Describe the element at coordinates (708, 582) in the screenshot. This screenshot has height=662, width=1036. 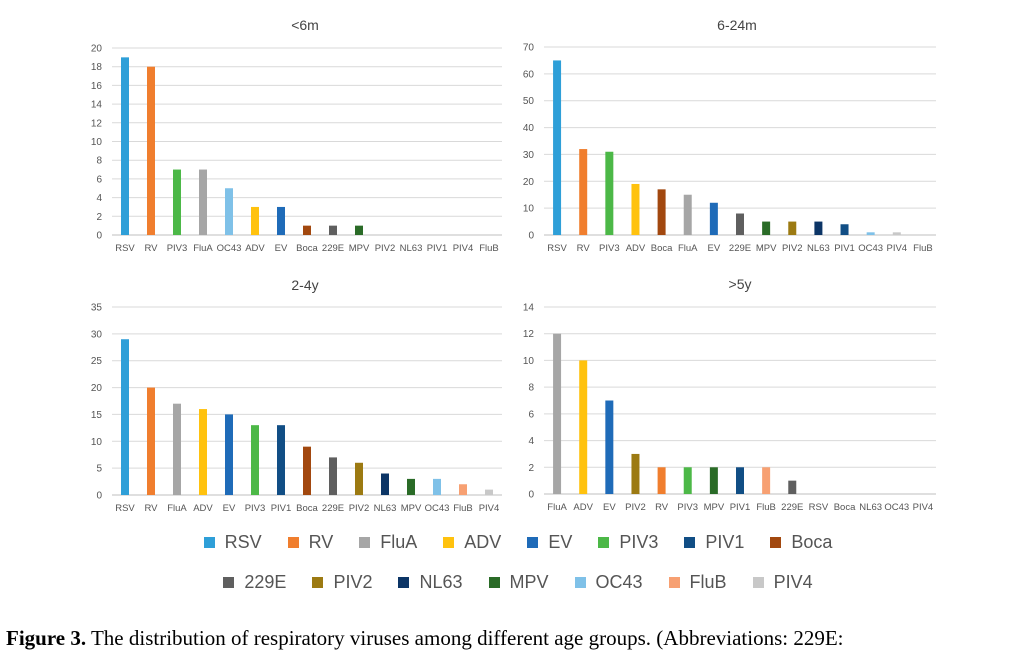
I see `legend-label: FluB` at that location.